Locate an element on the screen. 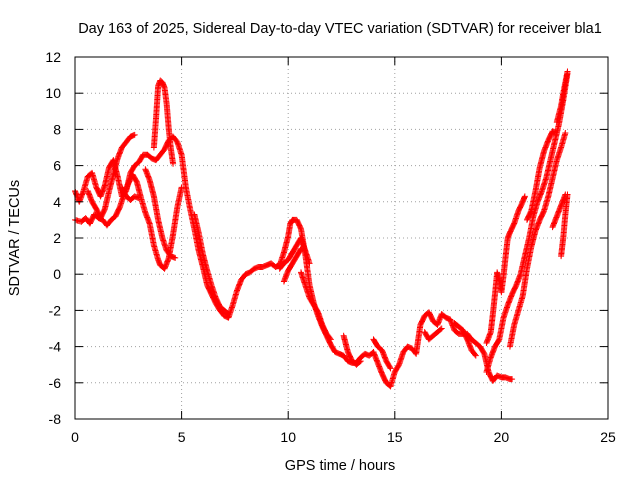 The image size is (640, 480). y-tick-label: 8 is located at coordinates (57, 129).